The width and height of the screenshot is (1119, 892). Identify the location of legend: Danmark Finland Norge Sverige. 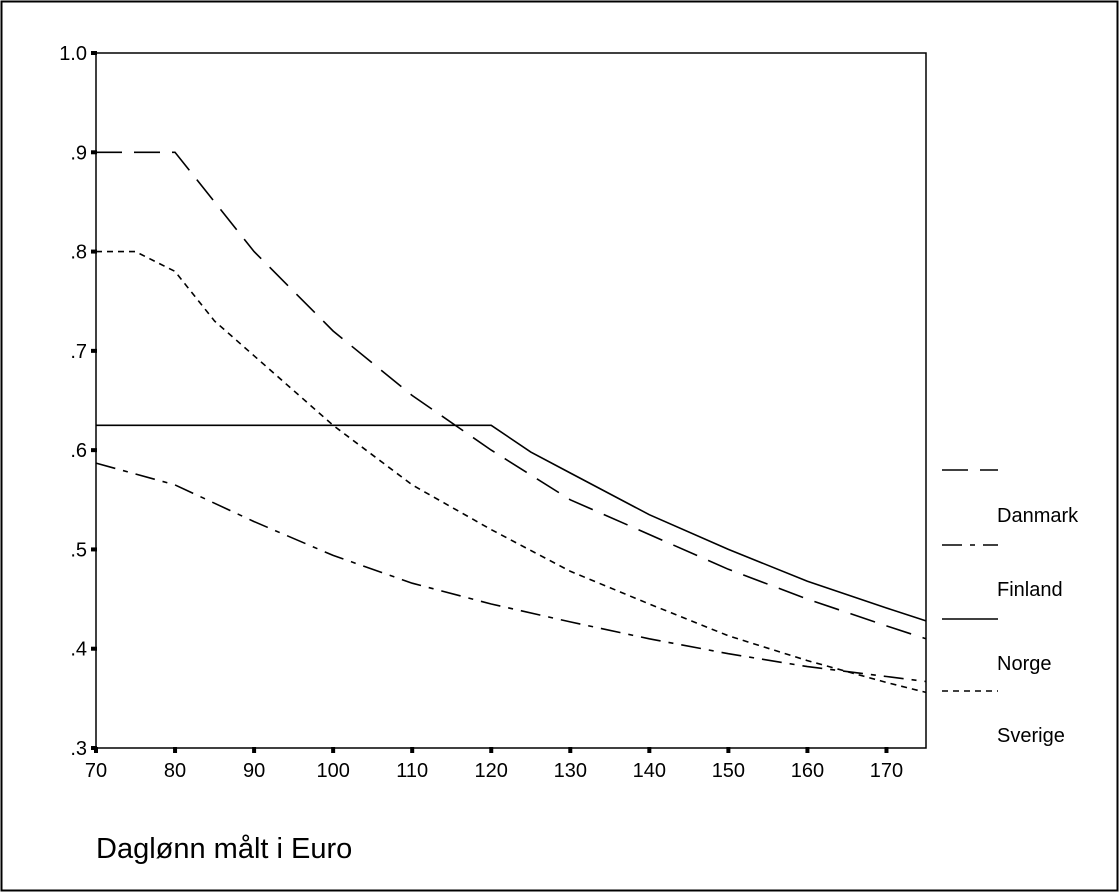
(1010, 608).